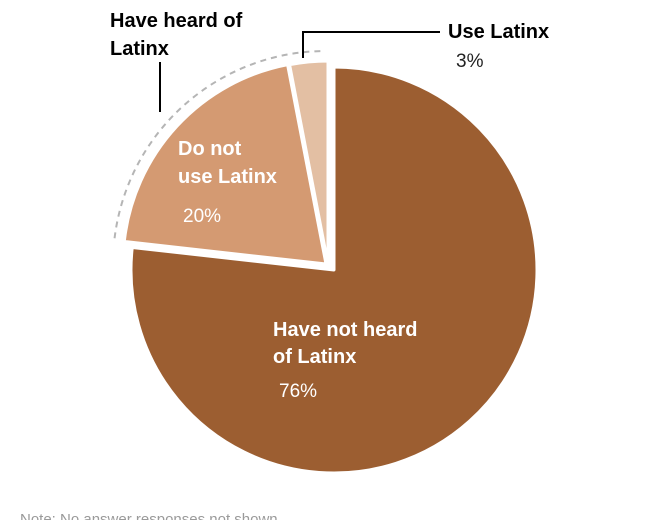  I want to click on value-have-not-heard: 76%, so click(298, 391).